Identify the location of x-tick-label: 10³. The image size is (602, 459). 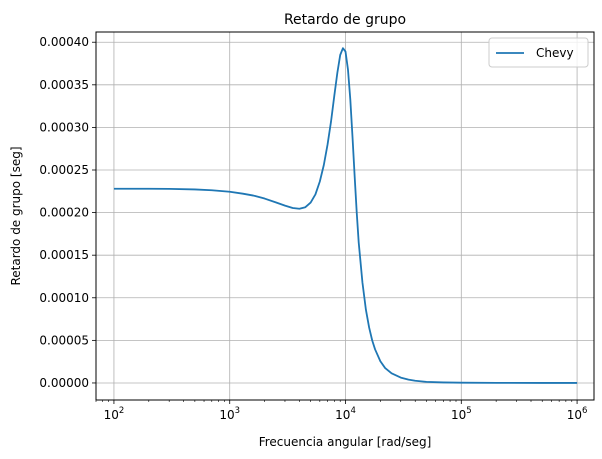
(229, 414).